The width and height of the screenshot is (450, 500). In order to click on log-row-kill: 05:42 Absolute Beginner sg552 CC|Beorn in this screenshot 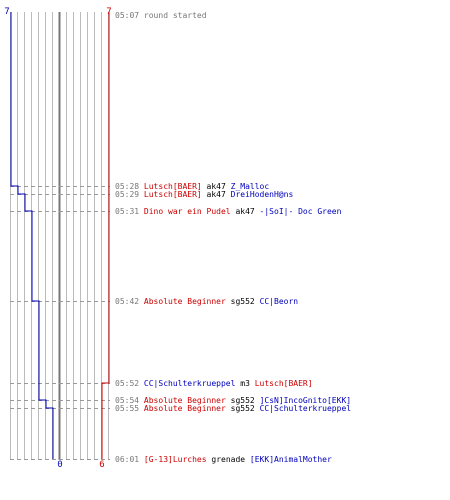, I will do `click(206, 301)`.